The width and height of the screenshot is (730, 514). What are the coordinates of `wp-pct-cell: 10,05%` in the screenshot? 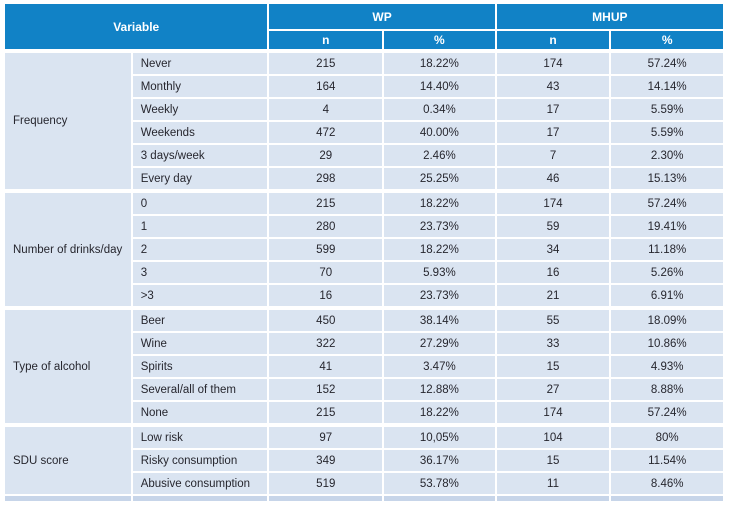 It's located at (439, 436).